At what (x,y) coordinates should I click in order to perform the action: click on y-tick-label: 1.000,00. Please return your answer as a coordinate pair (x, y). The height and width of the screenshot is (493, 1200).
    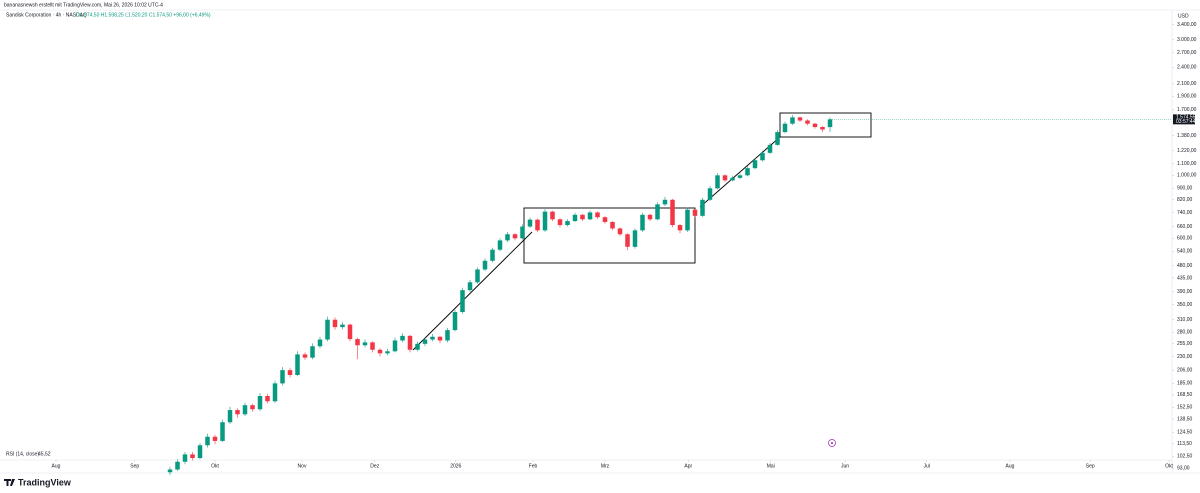
    Looking at the image, I should click on (1187, 176).